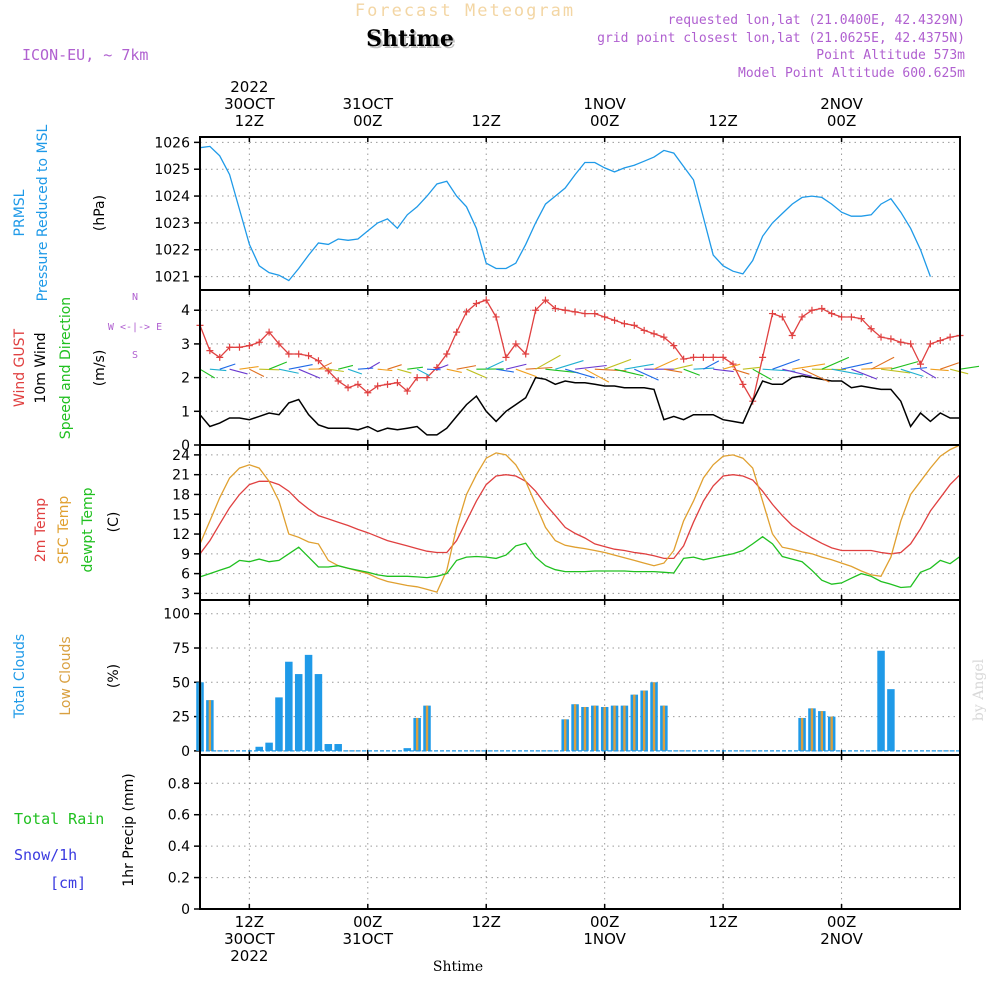 Image resolution: width=1000 pixels, height=1000 pixels. What do you see at coordinates (458, 967) in the screenshot?
I see `bottom-location: Shtime` at bounding box center [458, 967].